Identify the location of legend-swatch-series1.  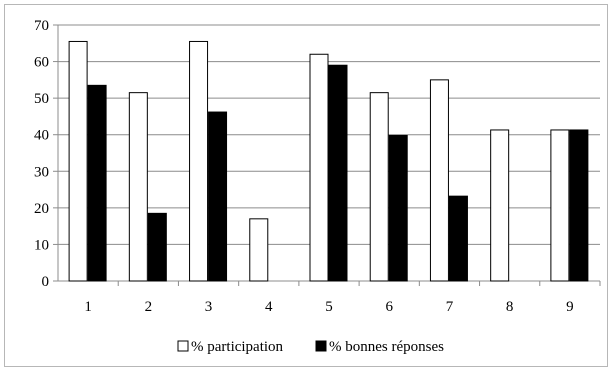
(183, 346).